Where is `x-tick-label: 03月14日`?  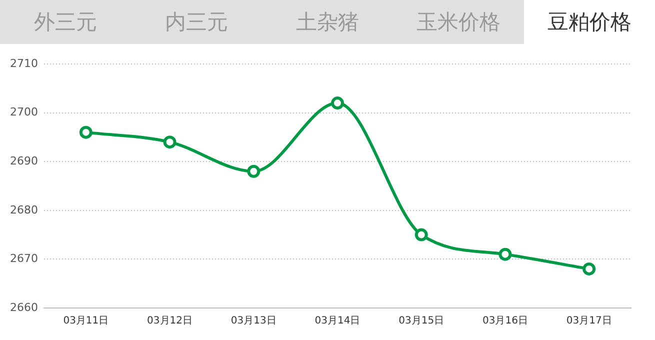 x-tick-label: 03月14日 is located at coordinates (337, 321).